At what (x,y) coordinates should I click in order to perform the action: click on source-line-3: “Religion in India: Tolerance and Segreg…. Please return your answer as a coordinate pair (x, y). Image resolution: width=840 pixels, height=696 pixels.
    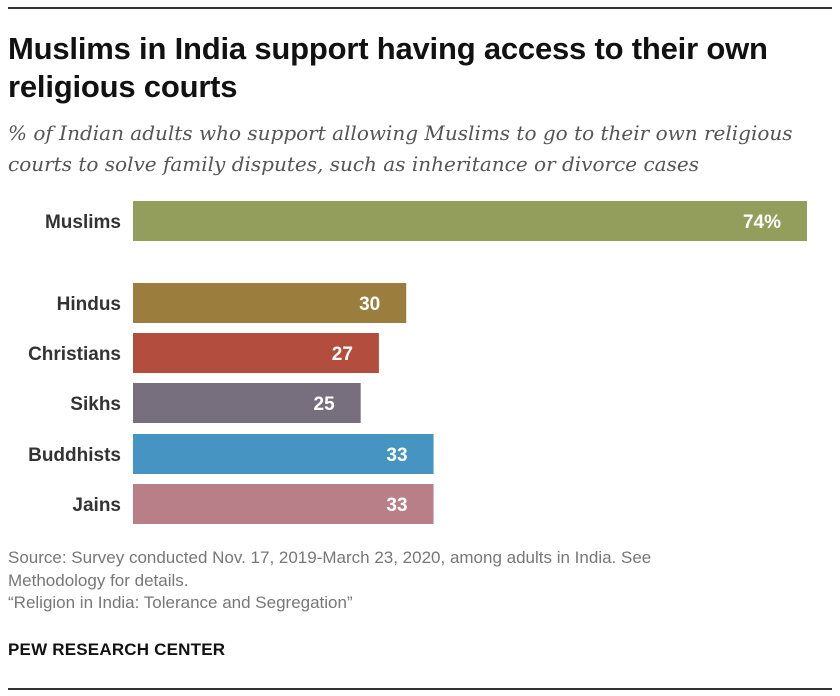
    Looking at the image, I should click on (180, 602).